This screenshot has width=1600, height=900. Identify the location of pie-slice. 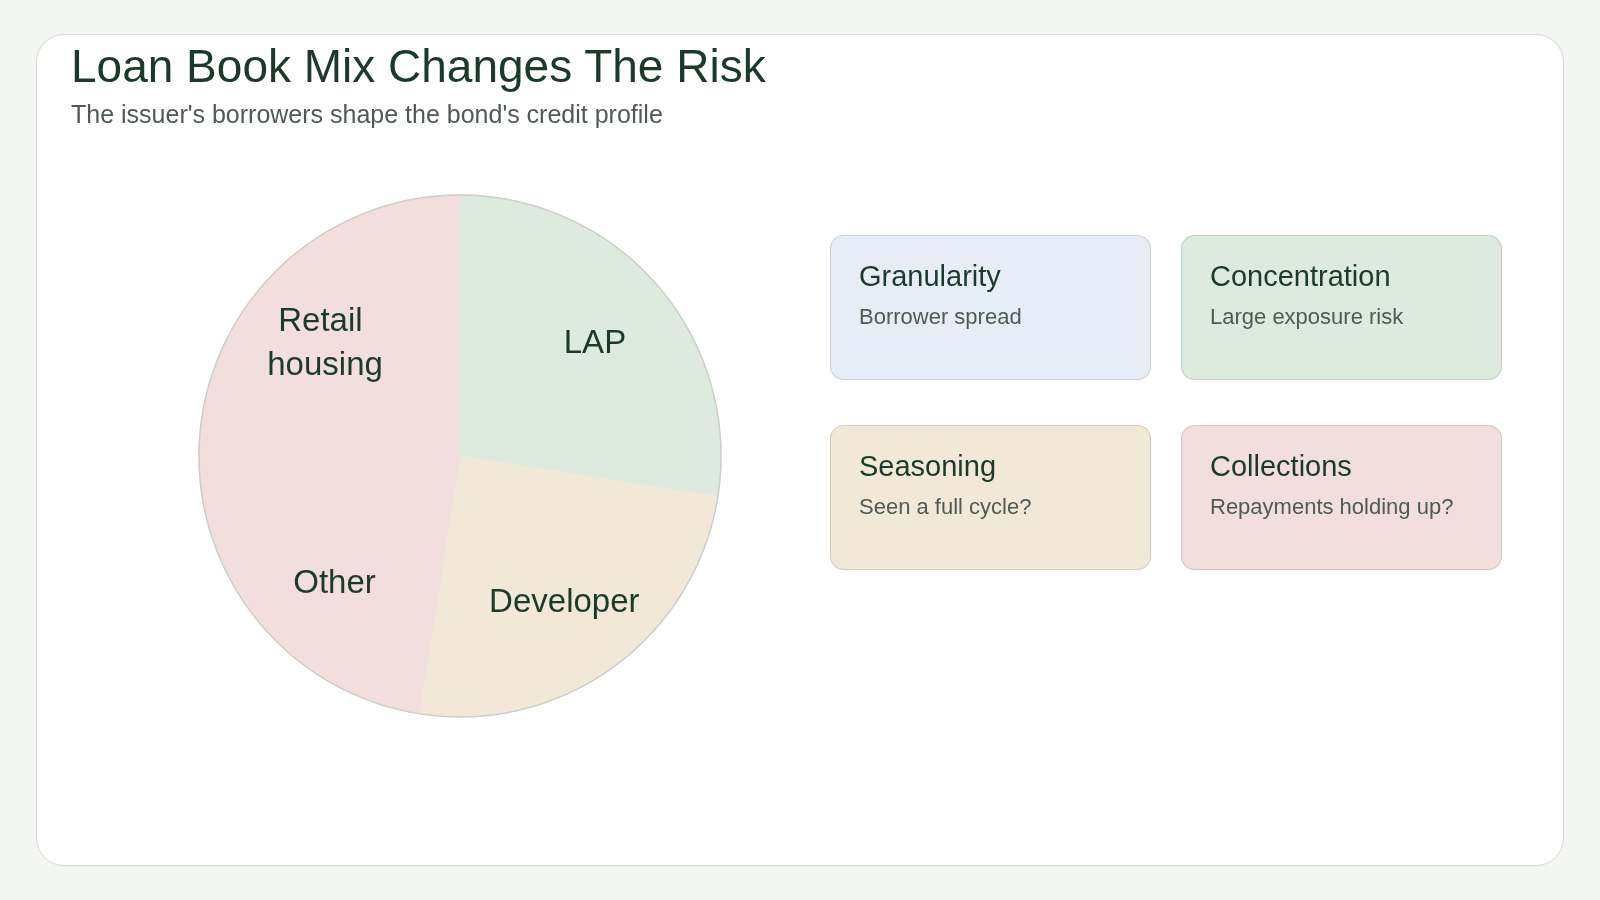
(590, 346).